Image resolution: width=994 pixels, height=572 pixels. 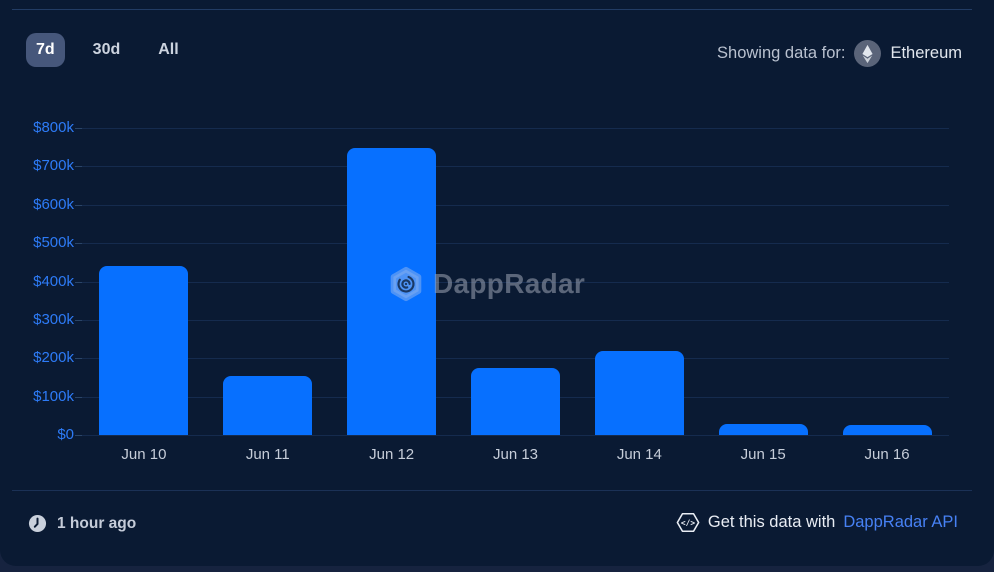 I want to click on api-code-icon: </>, so click(x=688, y=522).